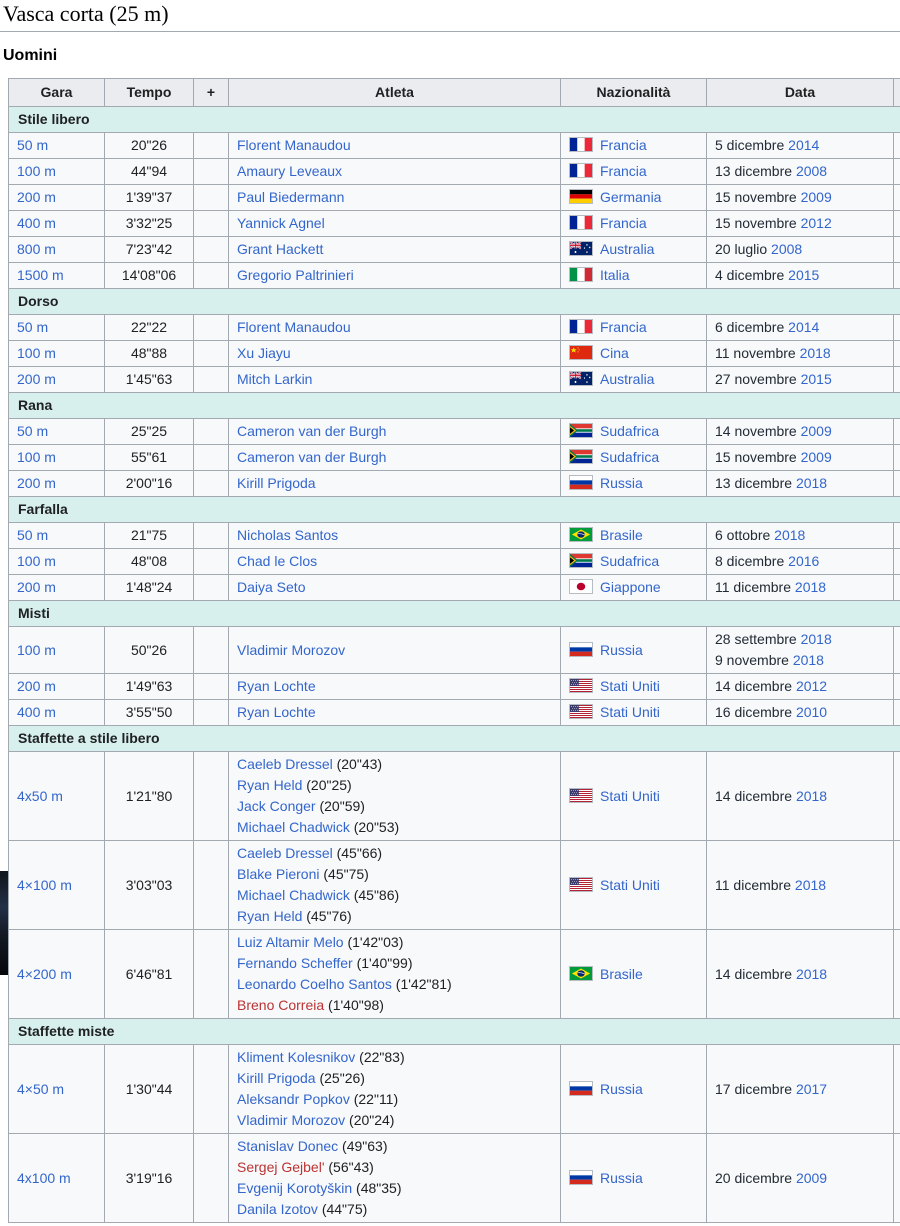 The height and width of the screenshot is (1226, 900). Describe the element at coordinates (36, 249) in the screenshot. I see `event-link: 800 m` at that location.